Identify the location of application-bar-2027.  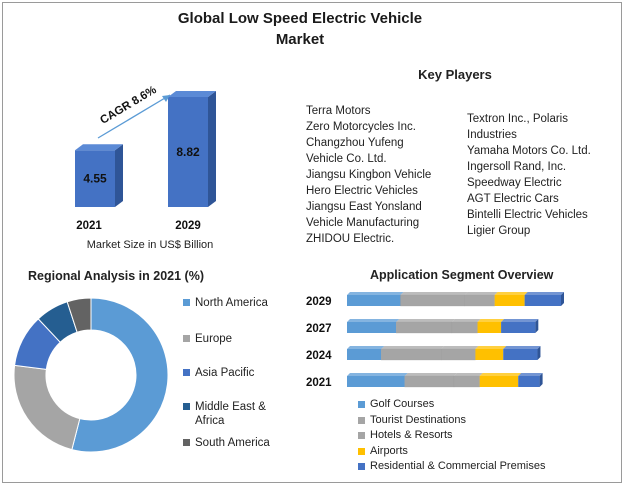
(443, 326).